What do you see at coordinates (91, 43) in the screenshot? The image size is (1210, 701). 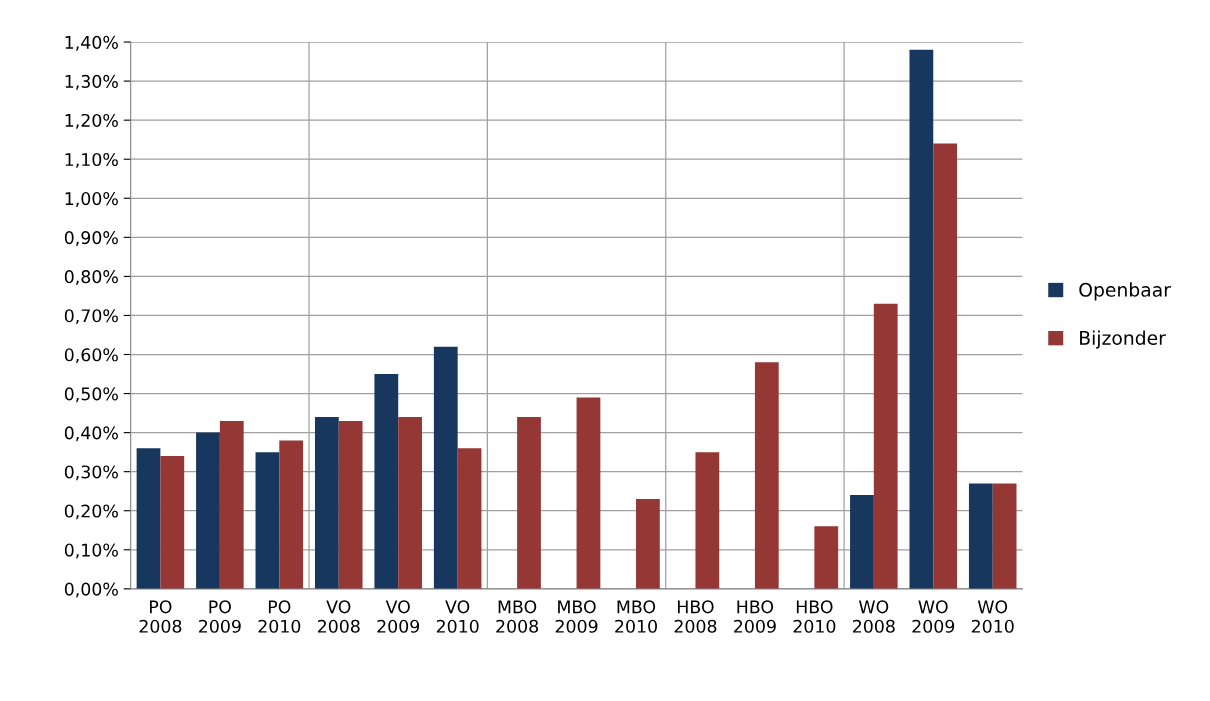 I see `y-tick-label: 1,40%` at bounding box center [91, 43].